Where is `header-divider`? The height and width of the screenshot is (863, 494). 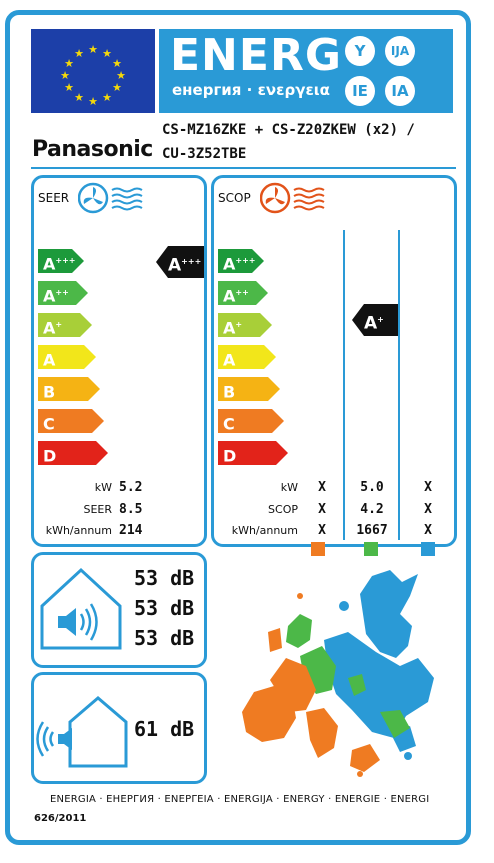
header-divider is located at coordinates (243, 168).